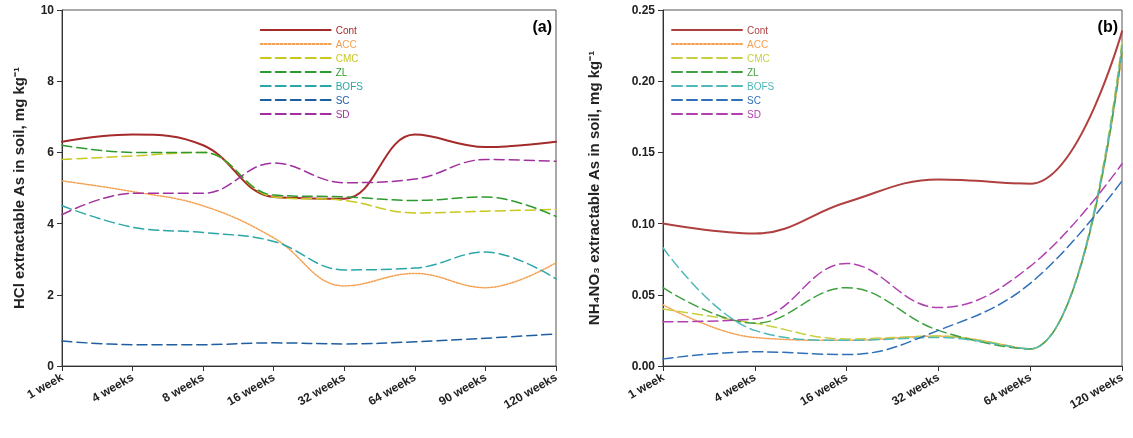 This screenshot has width=1133, height=438. I want to click on y-tick-label: 8, so click(51, 81).